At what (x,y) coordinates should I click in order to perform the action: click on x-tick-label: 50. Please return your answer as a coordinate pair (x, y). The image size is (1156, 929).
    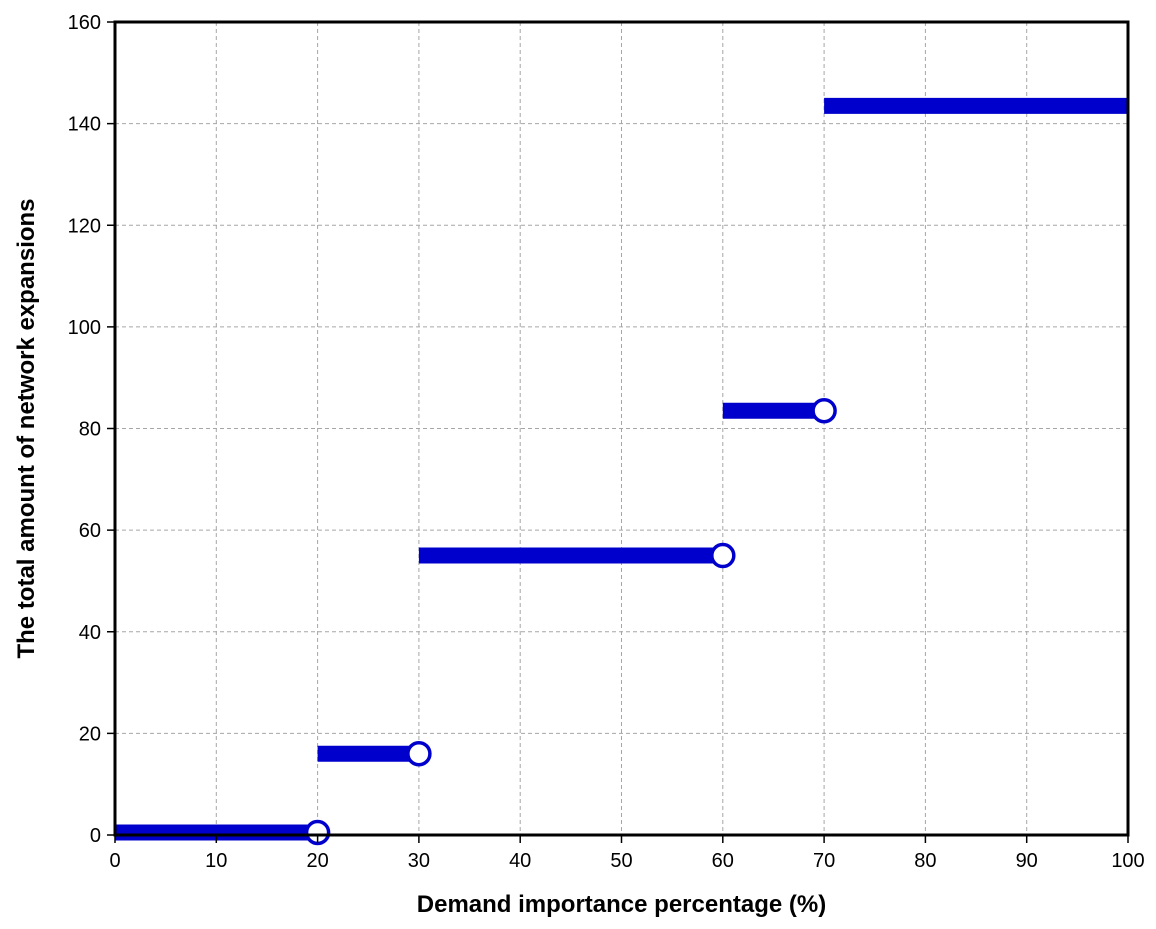
    Looking at the image, I should click on (621, 861).